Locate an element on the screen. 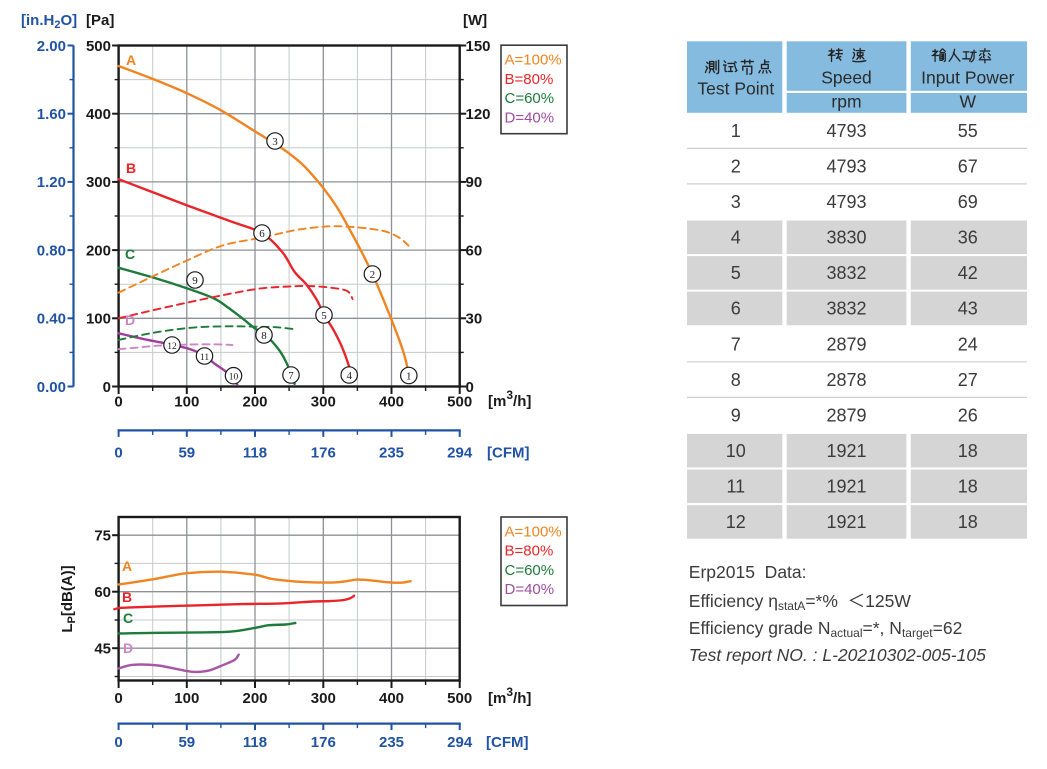 This screenshot has width=1047, height=769. svg-text: 2.00 is located at coordinates (51, 46).